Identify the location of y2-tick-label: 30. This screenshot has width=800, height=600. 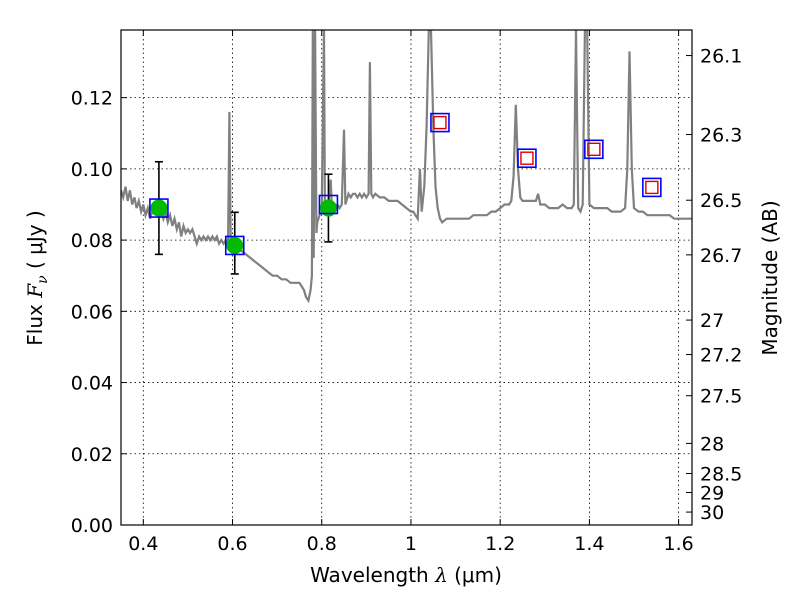
(712, 513).